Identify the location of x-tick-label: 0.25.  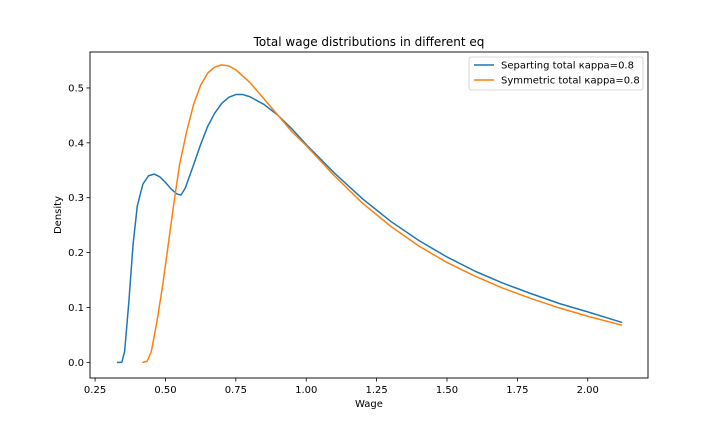
(95, 390).